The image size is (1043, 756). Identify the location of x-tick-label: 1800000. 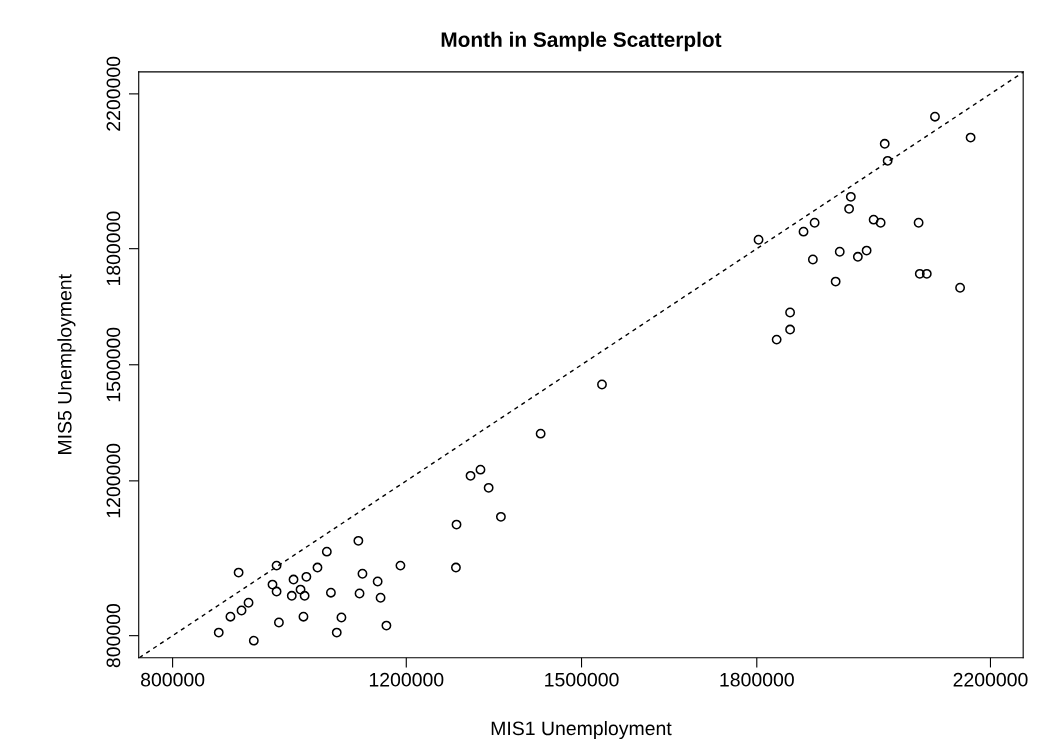
(757, 679).